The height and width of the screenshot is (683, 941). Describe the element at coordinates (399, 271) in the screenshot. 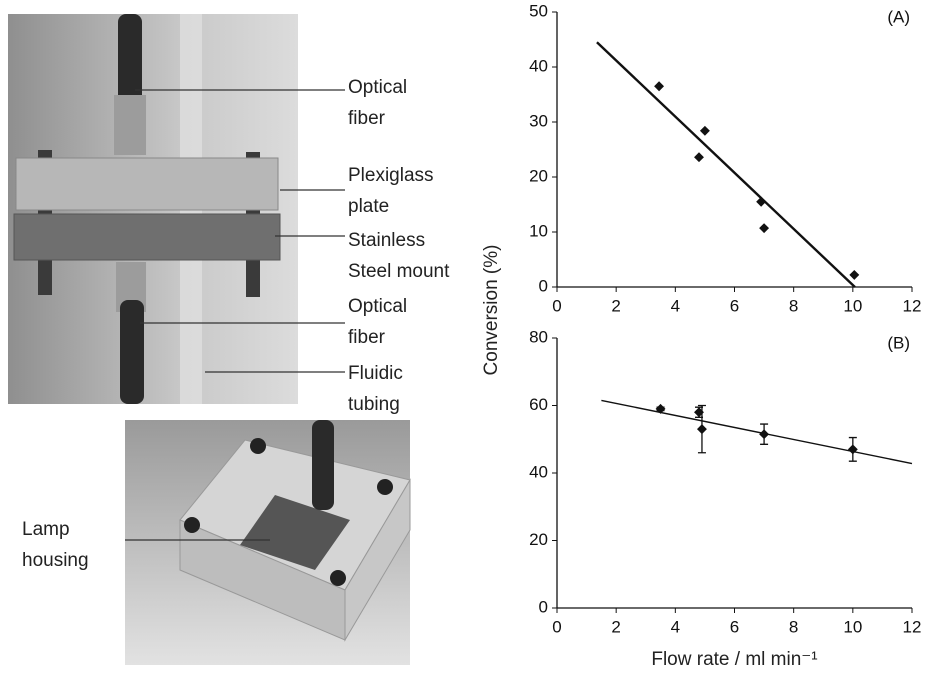

I see `photo-label: Steel mount` at that location.